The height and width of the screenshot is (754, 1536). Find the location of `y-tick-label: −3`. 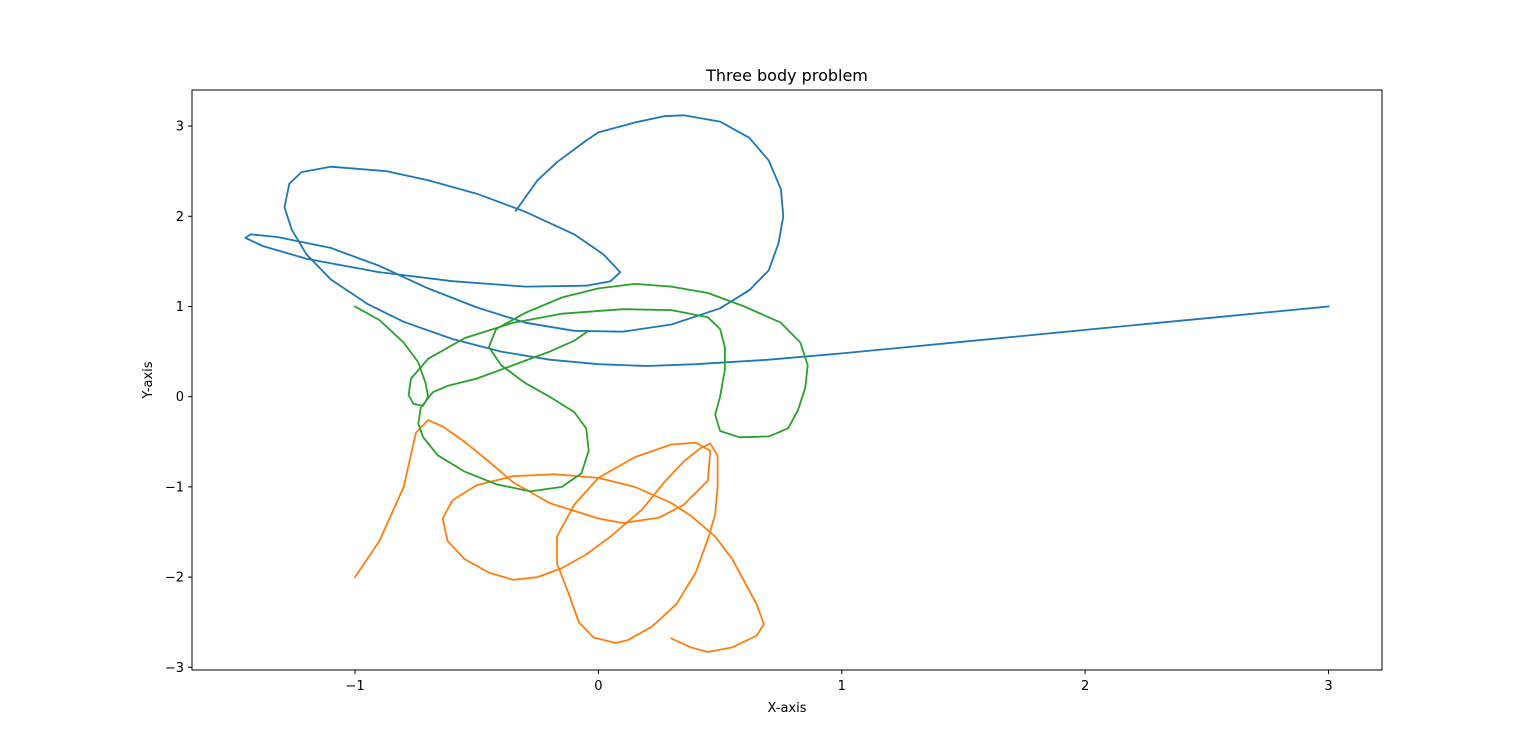

y-tick-label: −3 is located at coordinates (174, 668).